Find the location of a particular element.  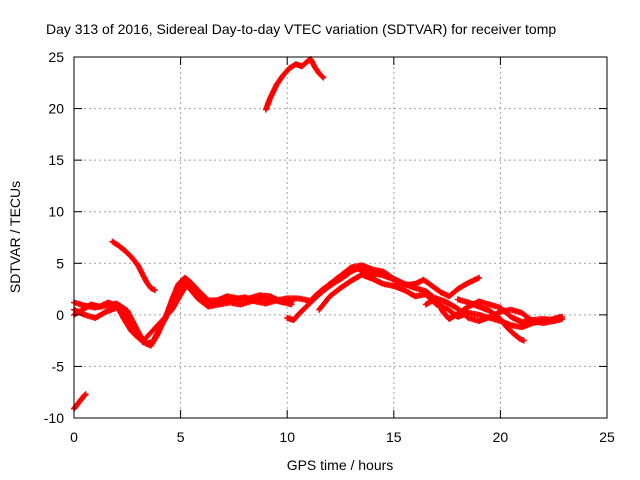

y-tick-label: 0 is located at coordinates (60, 315).